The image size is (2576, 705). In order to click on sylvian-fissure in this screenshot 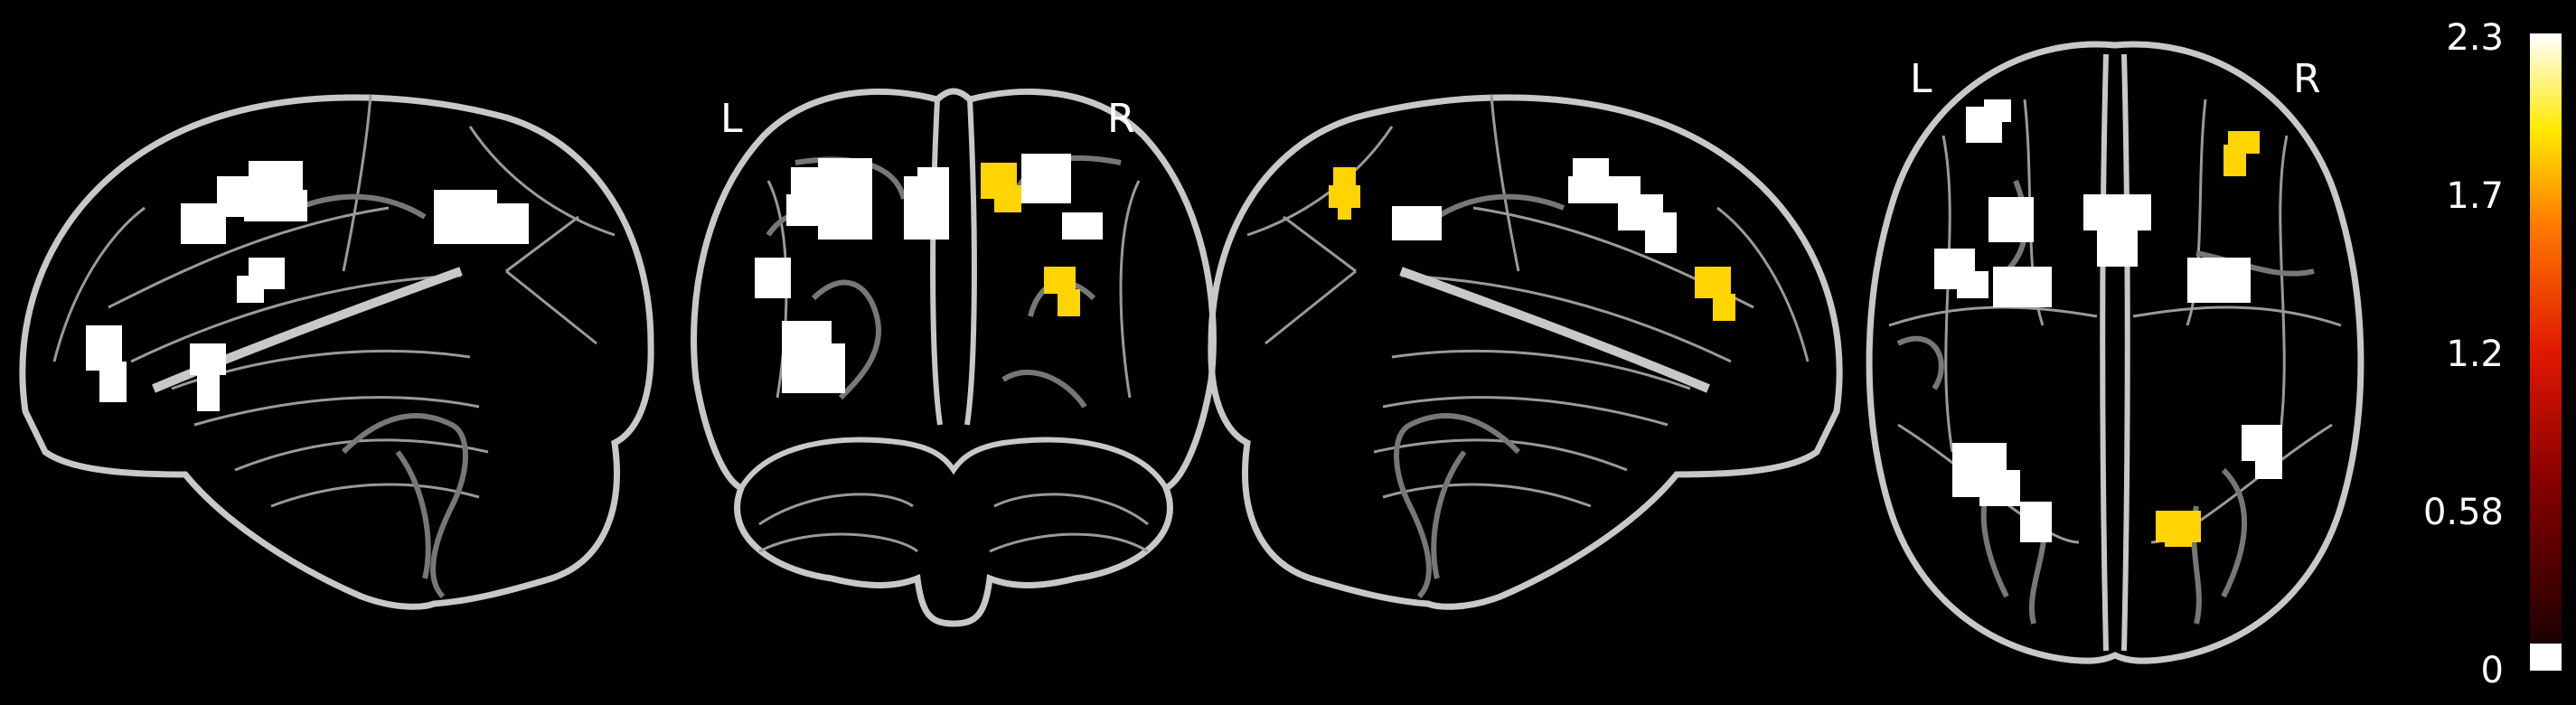, I will do `click(1555, 330)`.